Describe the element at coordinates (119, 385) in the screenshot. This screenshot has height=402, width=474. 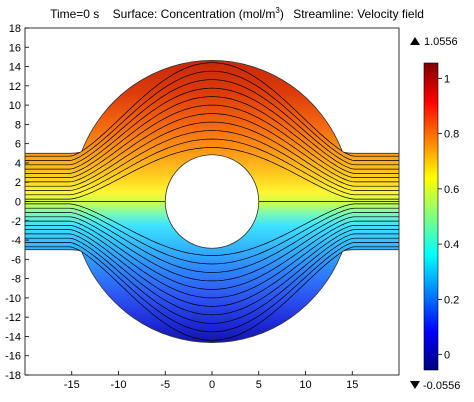
I see `x-tick-label: -10` at that location.